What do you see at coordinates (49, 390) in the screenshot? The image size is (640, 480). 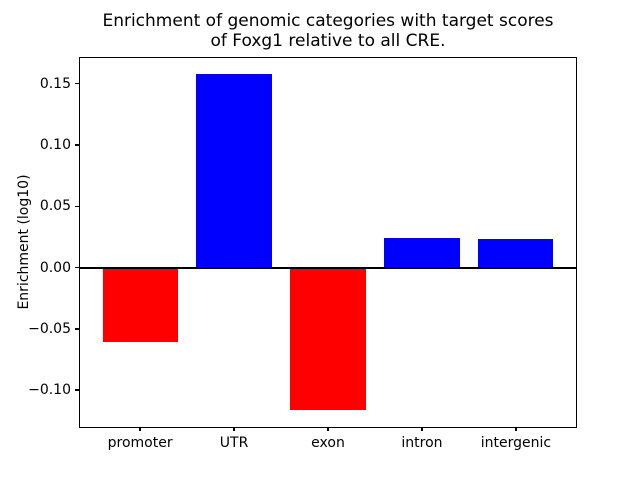 I see `y-tick-label: −0.10` at bounding box center [49, 390].